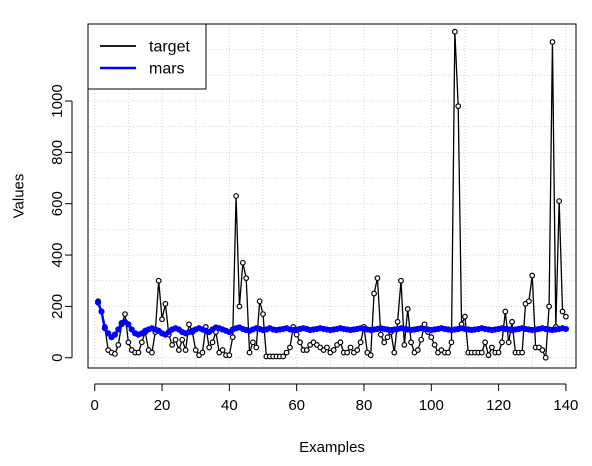 The width and height of the screenshot is (592, 466). What do you see at coordinates (57, 152) in the screenshot?
I see `y-tick-label: 800` at bounding box center [57, 152].